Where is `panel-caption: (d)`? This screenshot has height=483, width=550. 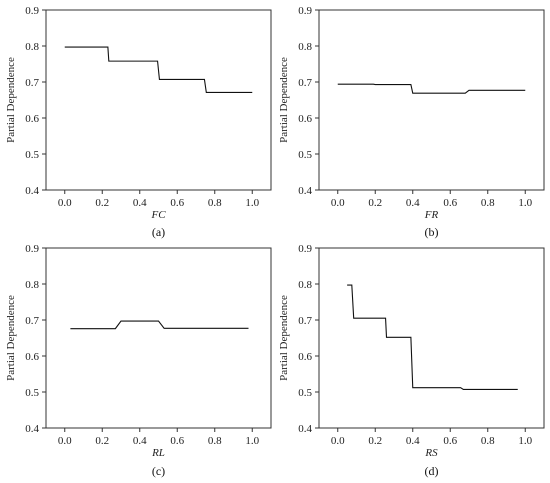 panel-caption: (d) is located at coordinates (432, 471).